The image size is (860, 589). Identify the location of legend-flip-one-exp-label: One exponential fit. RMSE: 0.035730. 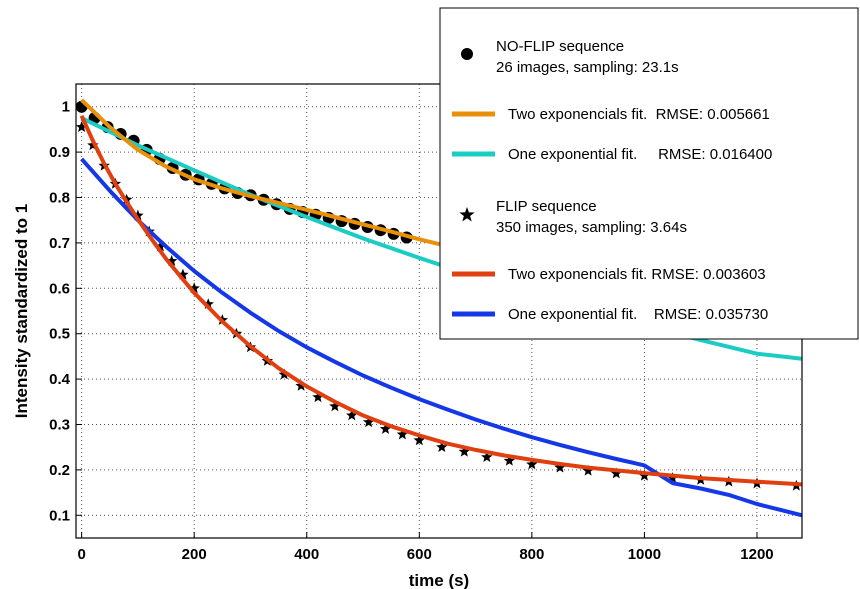
(638, 314).